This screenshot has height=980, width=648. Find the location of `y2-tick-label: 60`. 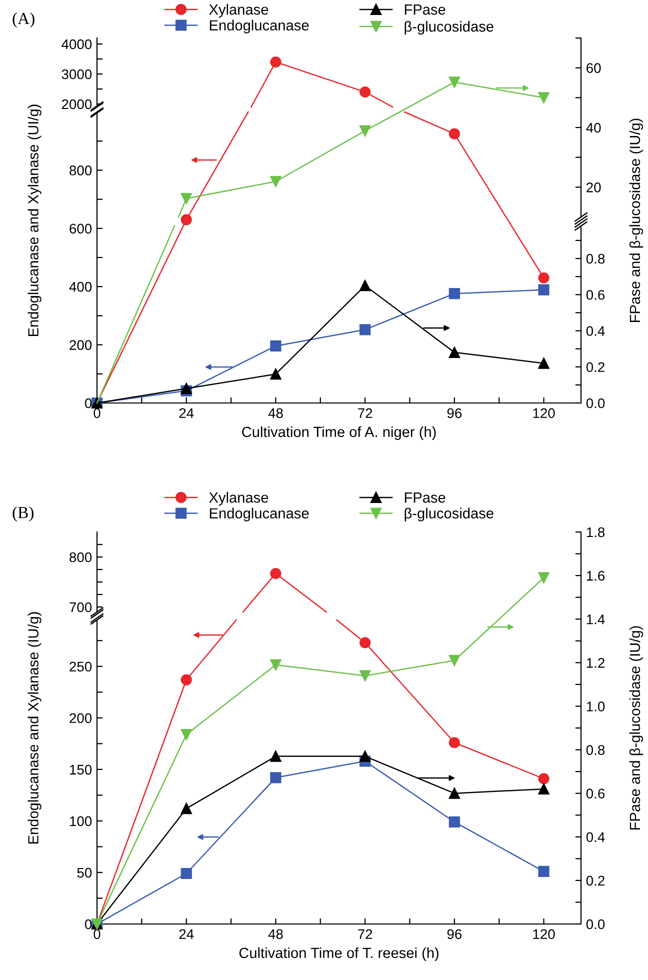

y2-tick-label: 60 is located at coordinates (593, 68).